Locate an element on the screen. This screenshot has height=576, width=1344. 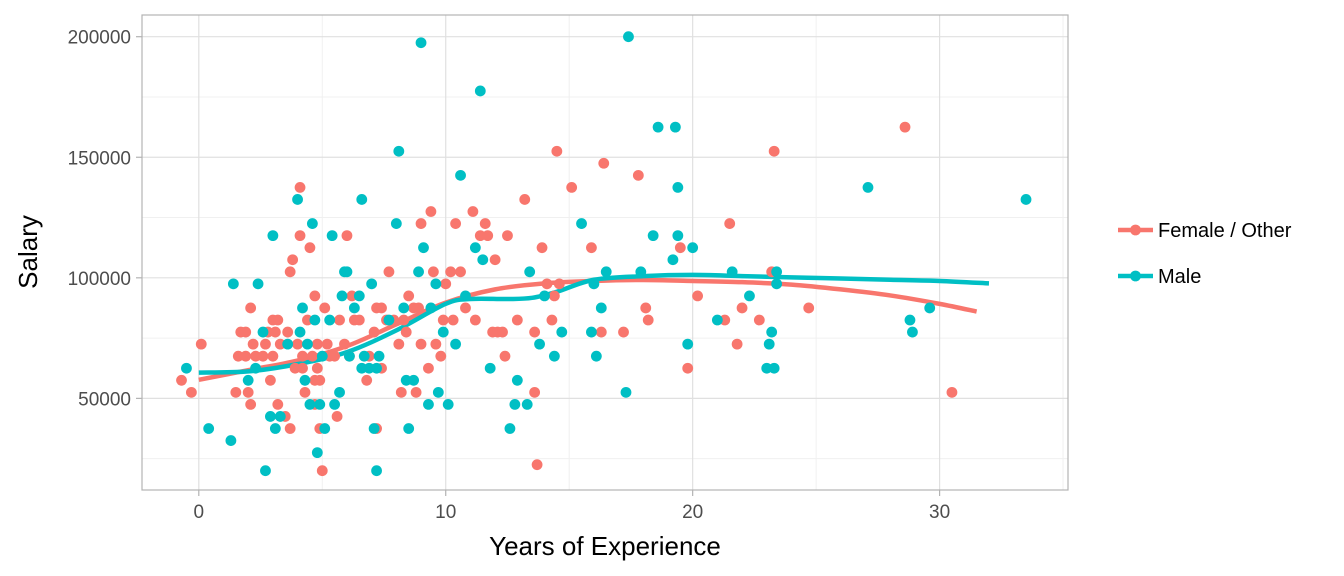
x-tick-label: 30 is located at coordinates (939, 512).